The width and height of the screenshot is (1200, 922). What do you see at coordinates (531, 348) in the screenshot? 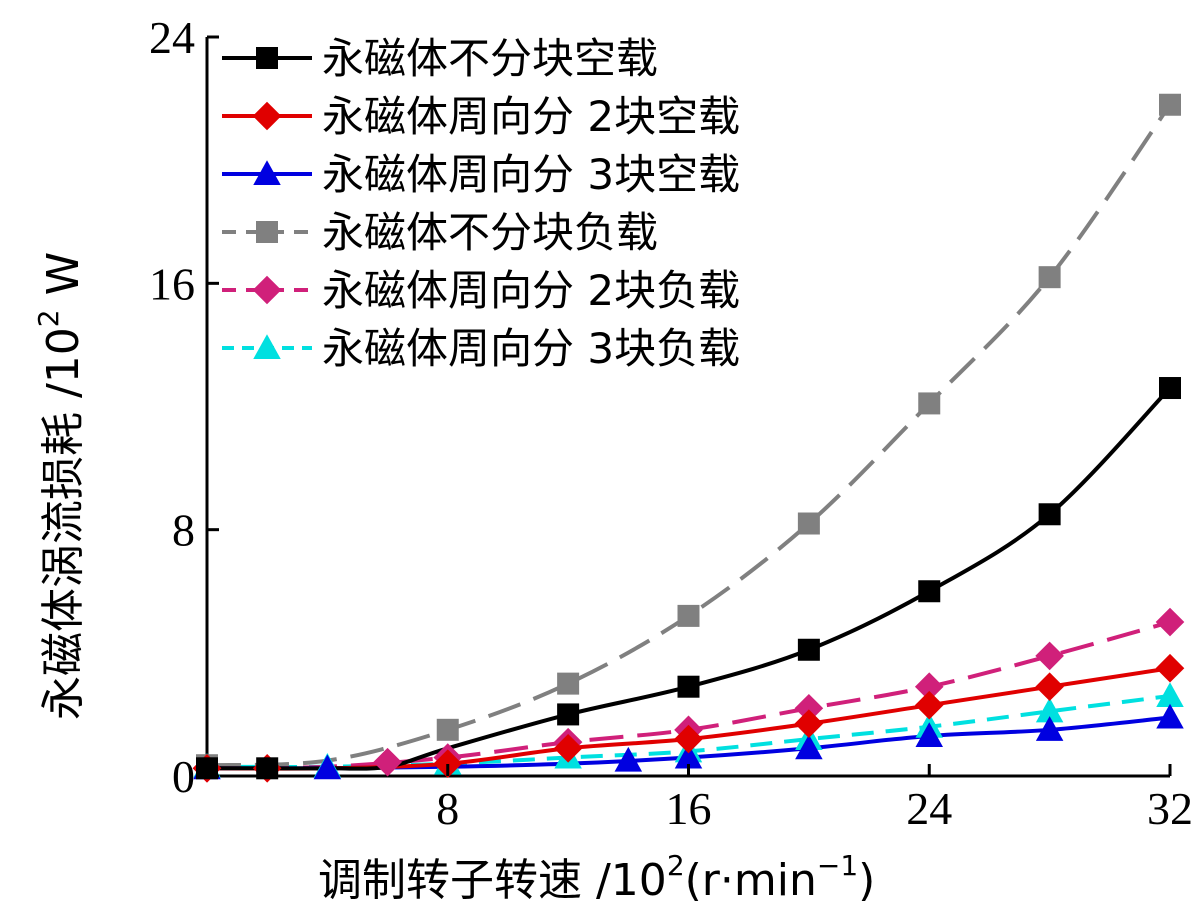
I see `legend-label: 永磁体周向分 3块负载` at bounding box center [531, 348].